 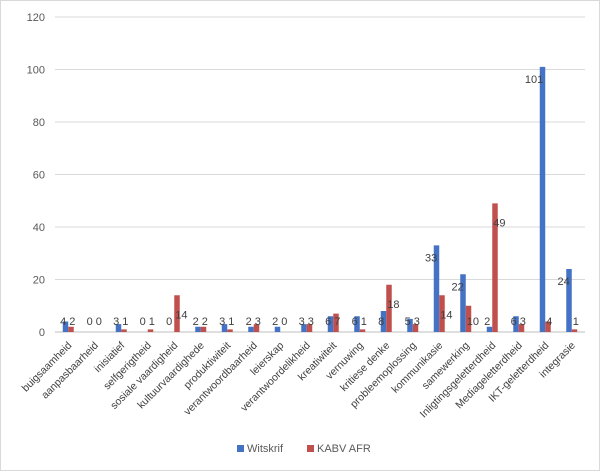 What do you see at coordinates (42, 333) in the screenshot?
I see `y-tick-label: 0` at bounding box center [42, 333].